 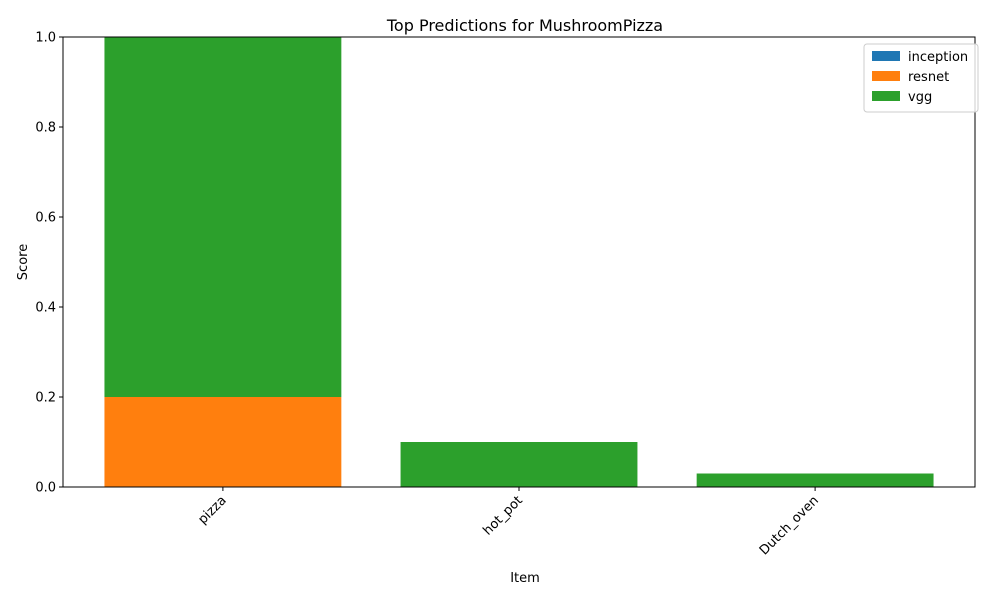 I want to click on chart-title: Top Predictions for MushroomPizza, so click(x=524, y=25).